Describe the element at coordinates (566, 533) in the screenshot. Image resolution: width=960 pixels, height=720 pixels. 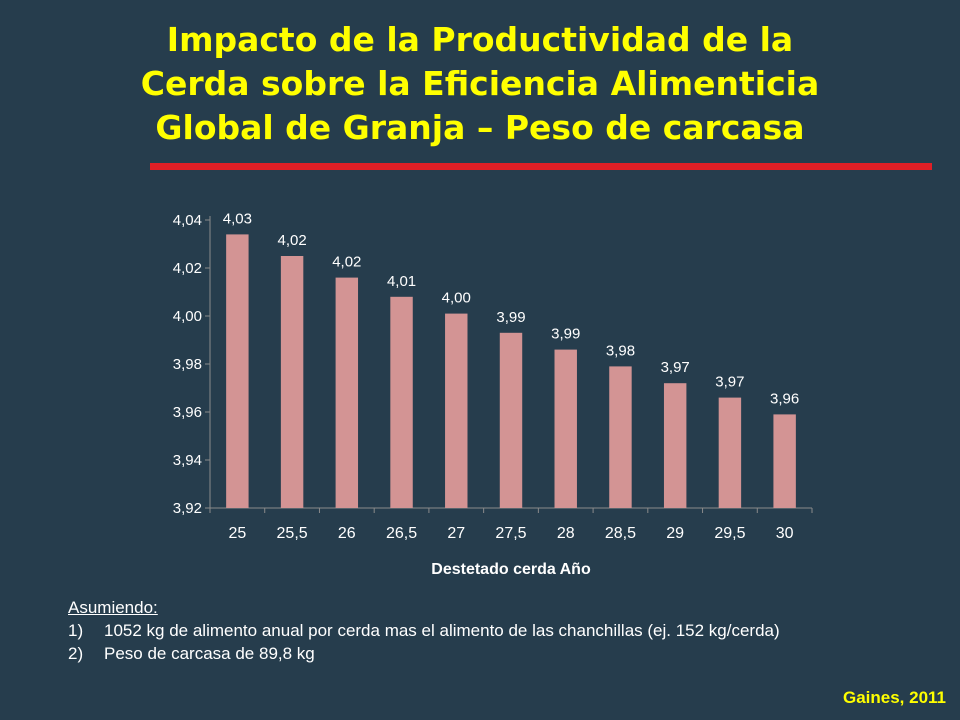
I see `x-tick-label: 28` at that location.